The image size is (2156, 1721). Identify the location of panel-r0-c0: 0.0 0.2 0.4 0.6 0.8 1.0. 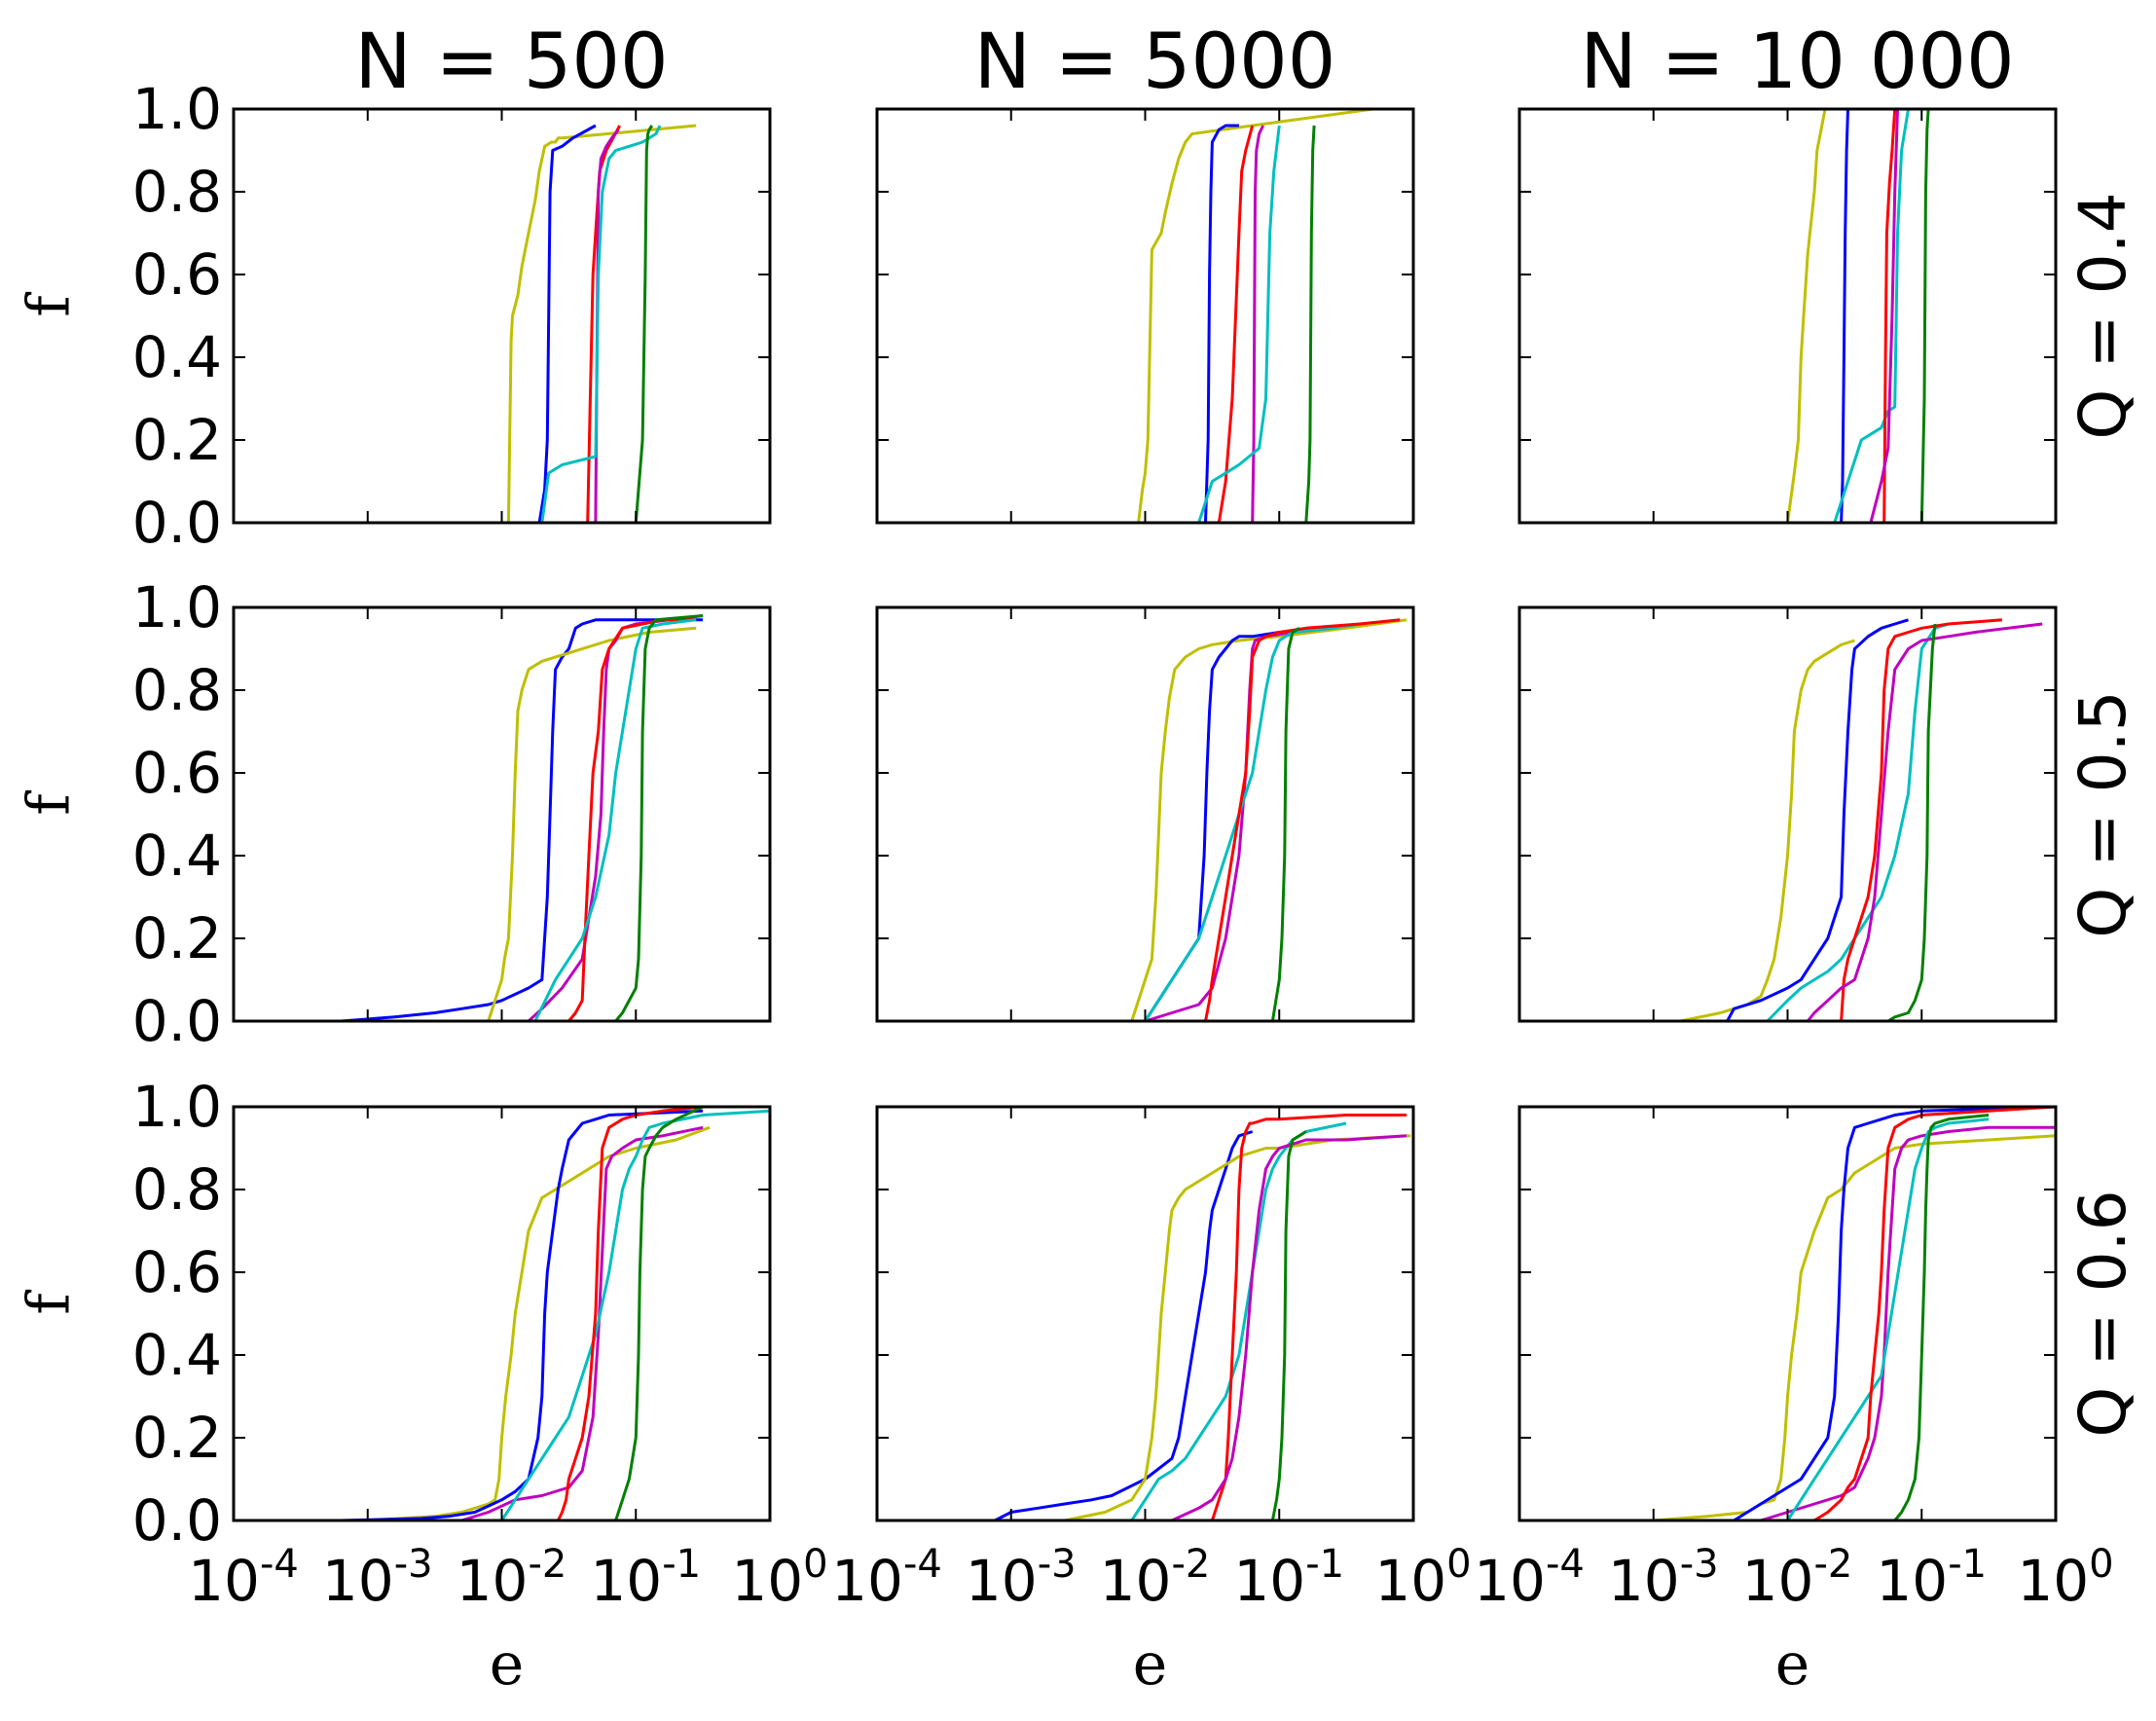
(452, 316).